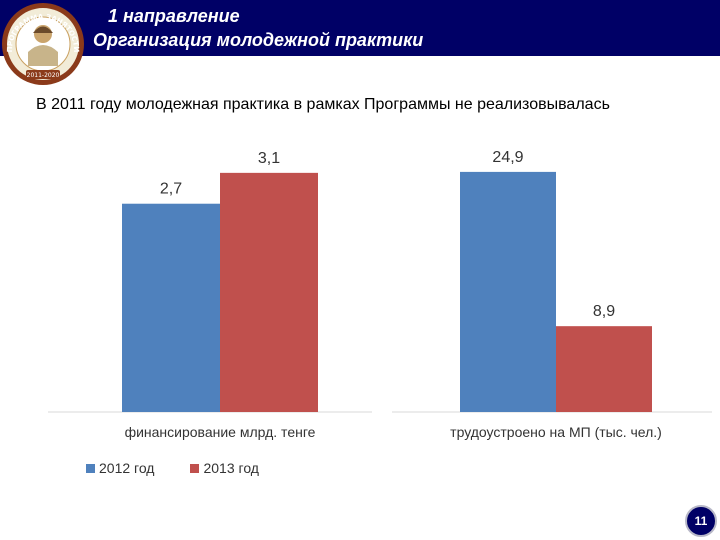 The image size is (720, 540). Describe the element at coordinates (195, 468) in the screenshot. I see `legend-swatch-2013` at that location.